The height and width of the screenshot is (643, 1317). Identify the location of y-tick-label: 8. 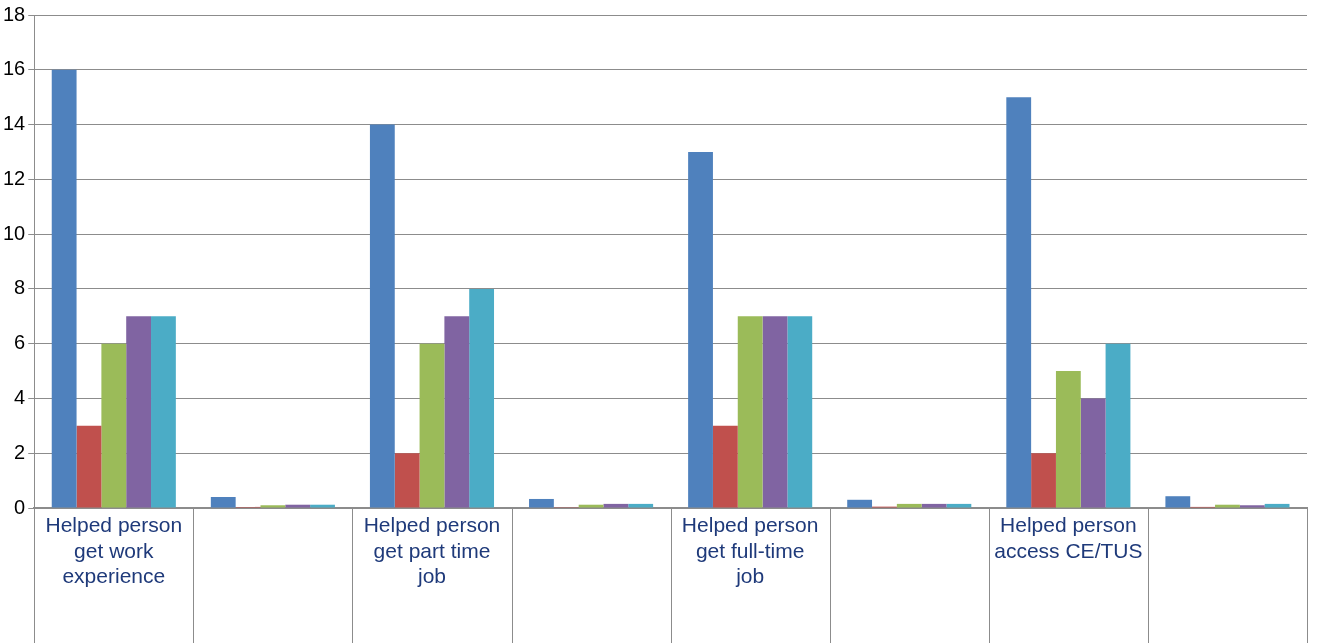
(20, 287).